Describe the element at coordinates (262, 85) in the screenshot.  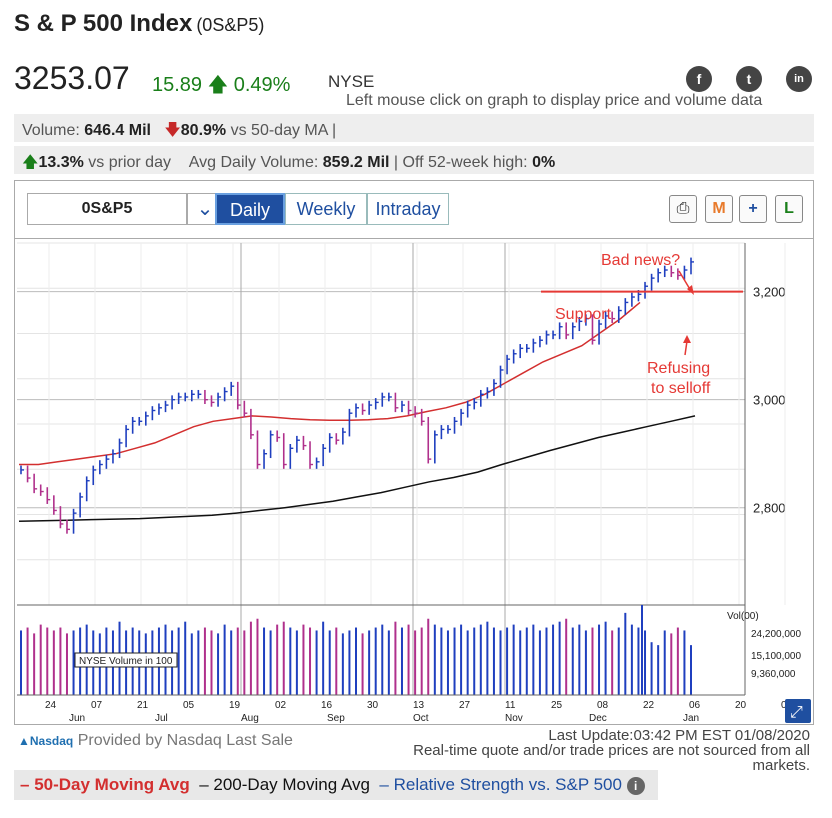
I see `change-percent: 0.49%` at that location.